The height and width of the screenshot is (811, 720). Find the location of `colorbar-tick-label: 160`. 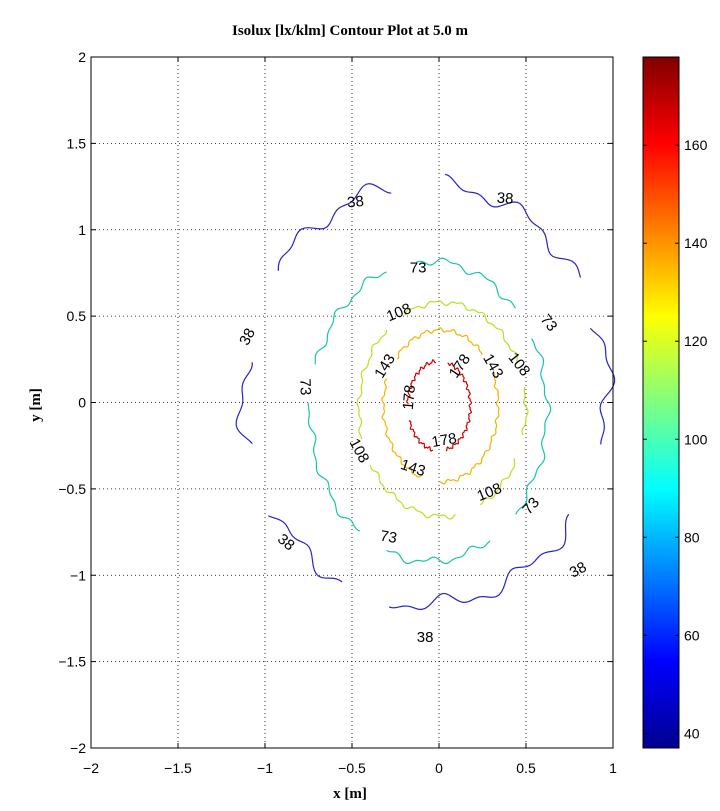

colorbar-tick-label: 160 is located at coordinates (696, 145).